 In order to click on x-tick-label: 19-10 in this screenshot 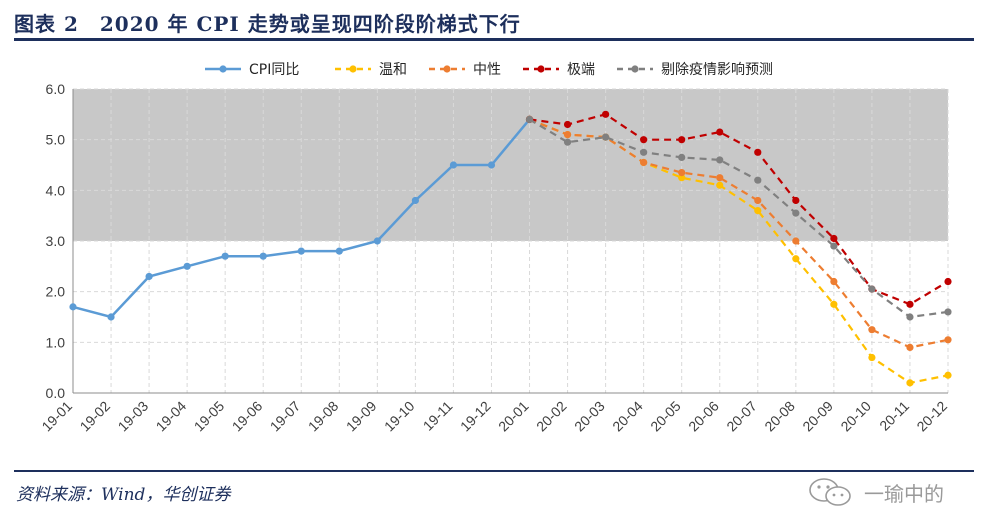, I will do `click(399, 416)`.